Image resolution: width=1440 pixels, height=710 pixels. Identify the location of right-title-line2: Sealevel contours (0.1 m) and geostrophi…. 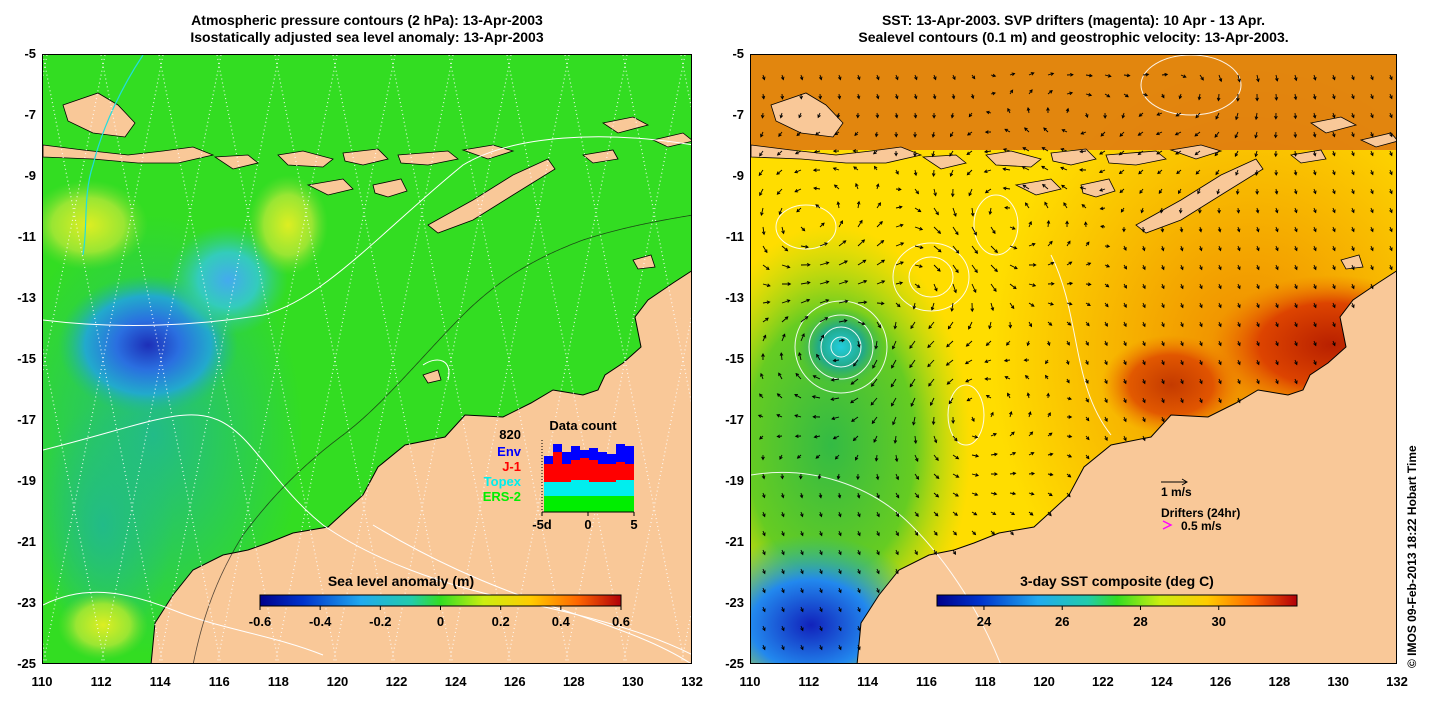
(1073, 37).